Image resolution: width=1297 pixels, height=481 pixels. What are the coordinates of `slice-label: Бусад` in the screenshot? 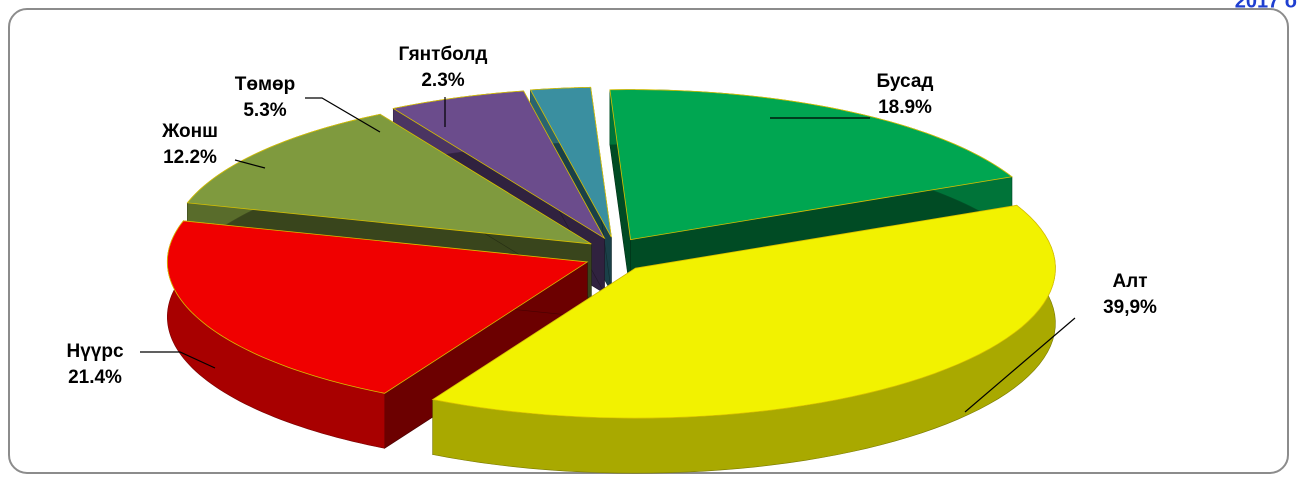 It's located at (905, 81).